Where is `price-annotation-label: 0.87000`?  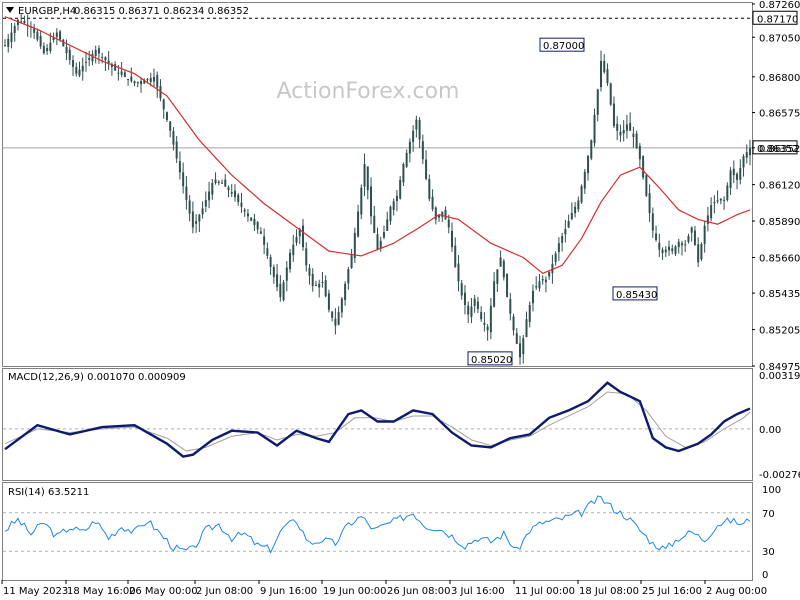 price-annotation-label: 0.87000 is located at coordinates (563, 46).